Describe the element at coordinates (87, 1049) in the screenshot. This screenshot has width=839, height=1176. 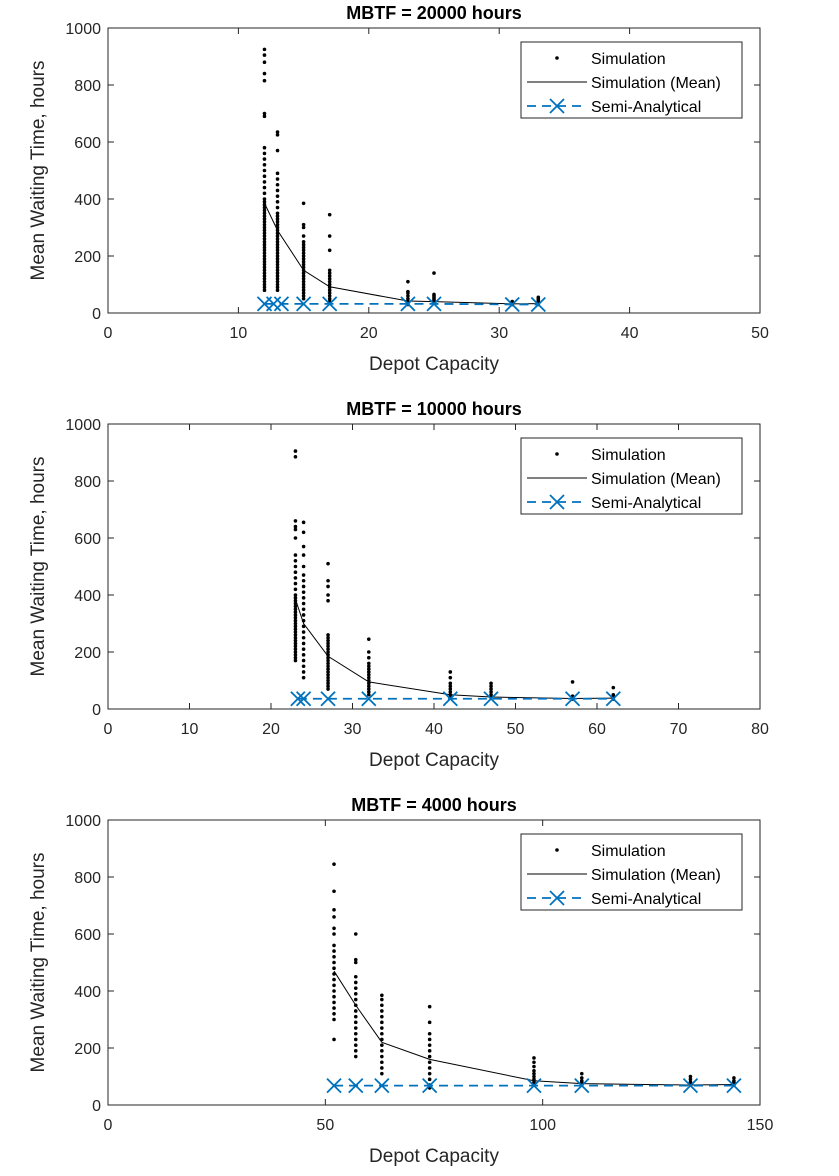
I see `y-tick-label: 200` at that location.